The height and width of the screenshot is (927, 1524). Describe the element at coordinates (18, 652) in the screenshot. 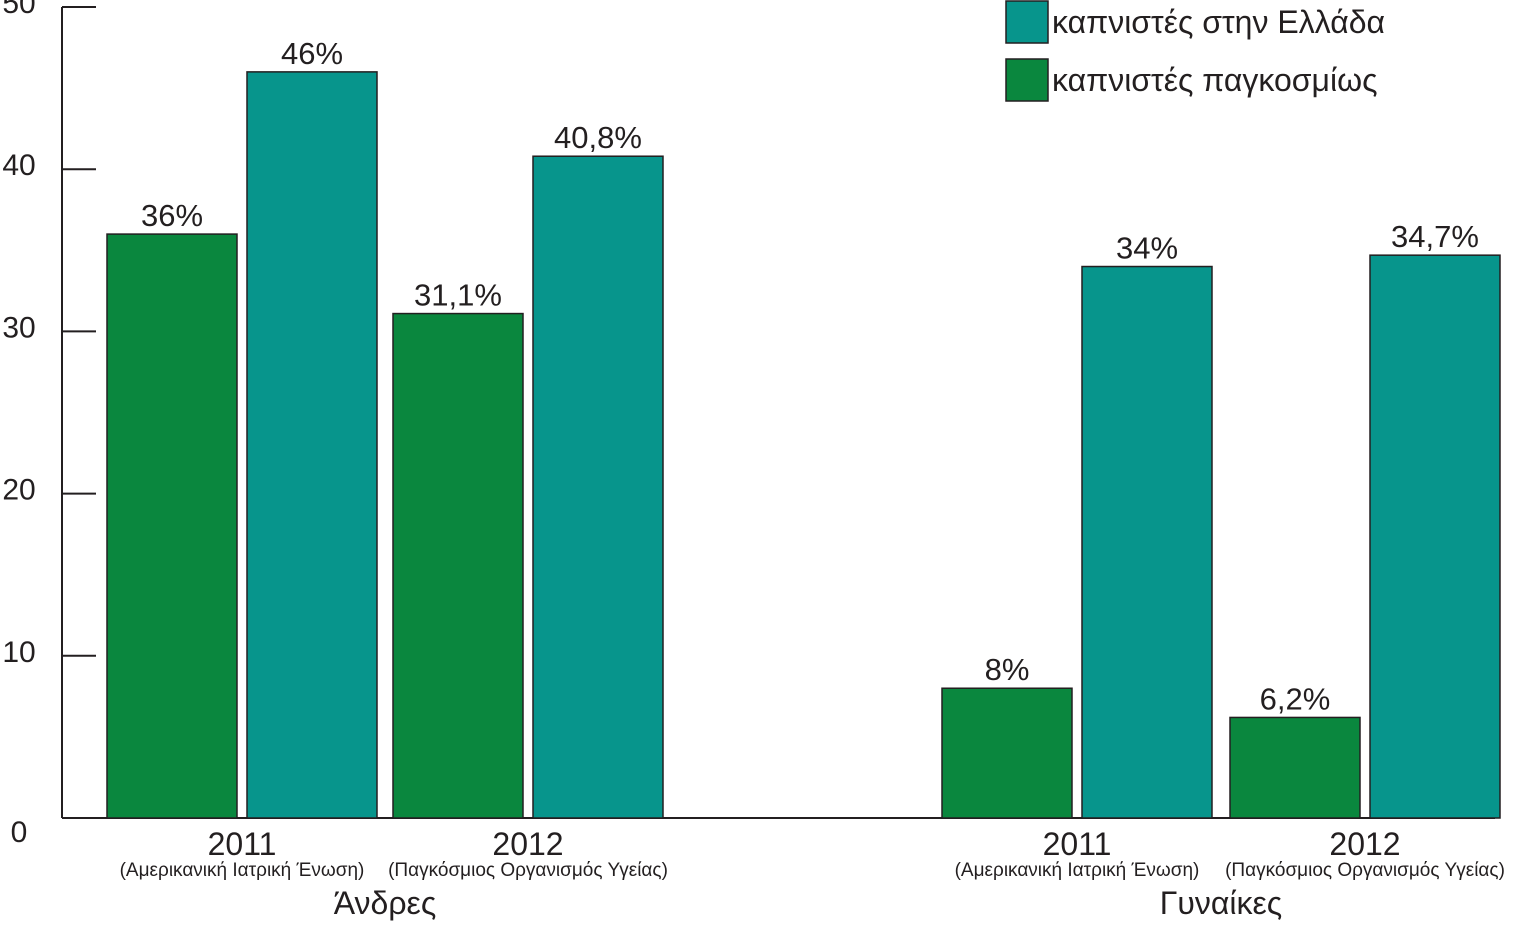

I see `y-tick-label: 10` at that location.